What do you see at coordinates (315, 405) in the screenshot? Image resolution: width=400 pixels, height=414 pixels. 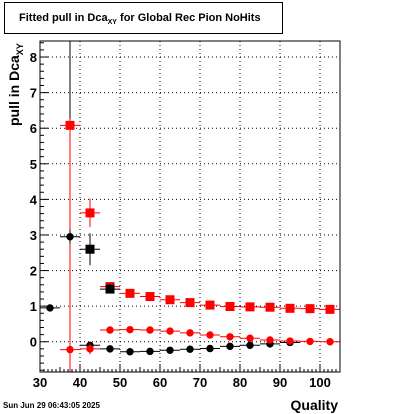 I see `x-axis-label: Quality` at bounding box center [315, 405].